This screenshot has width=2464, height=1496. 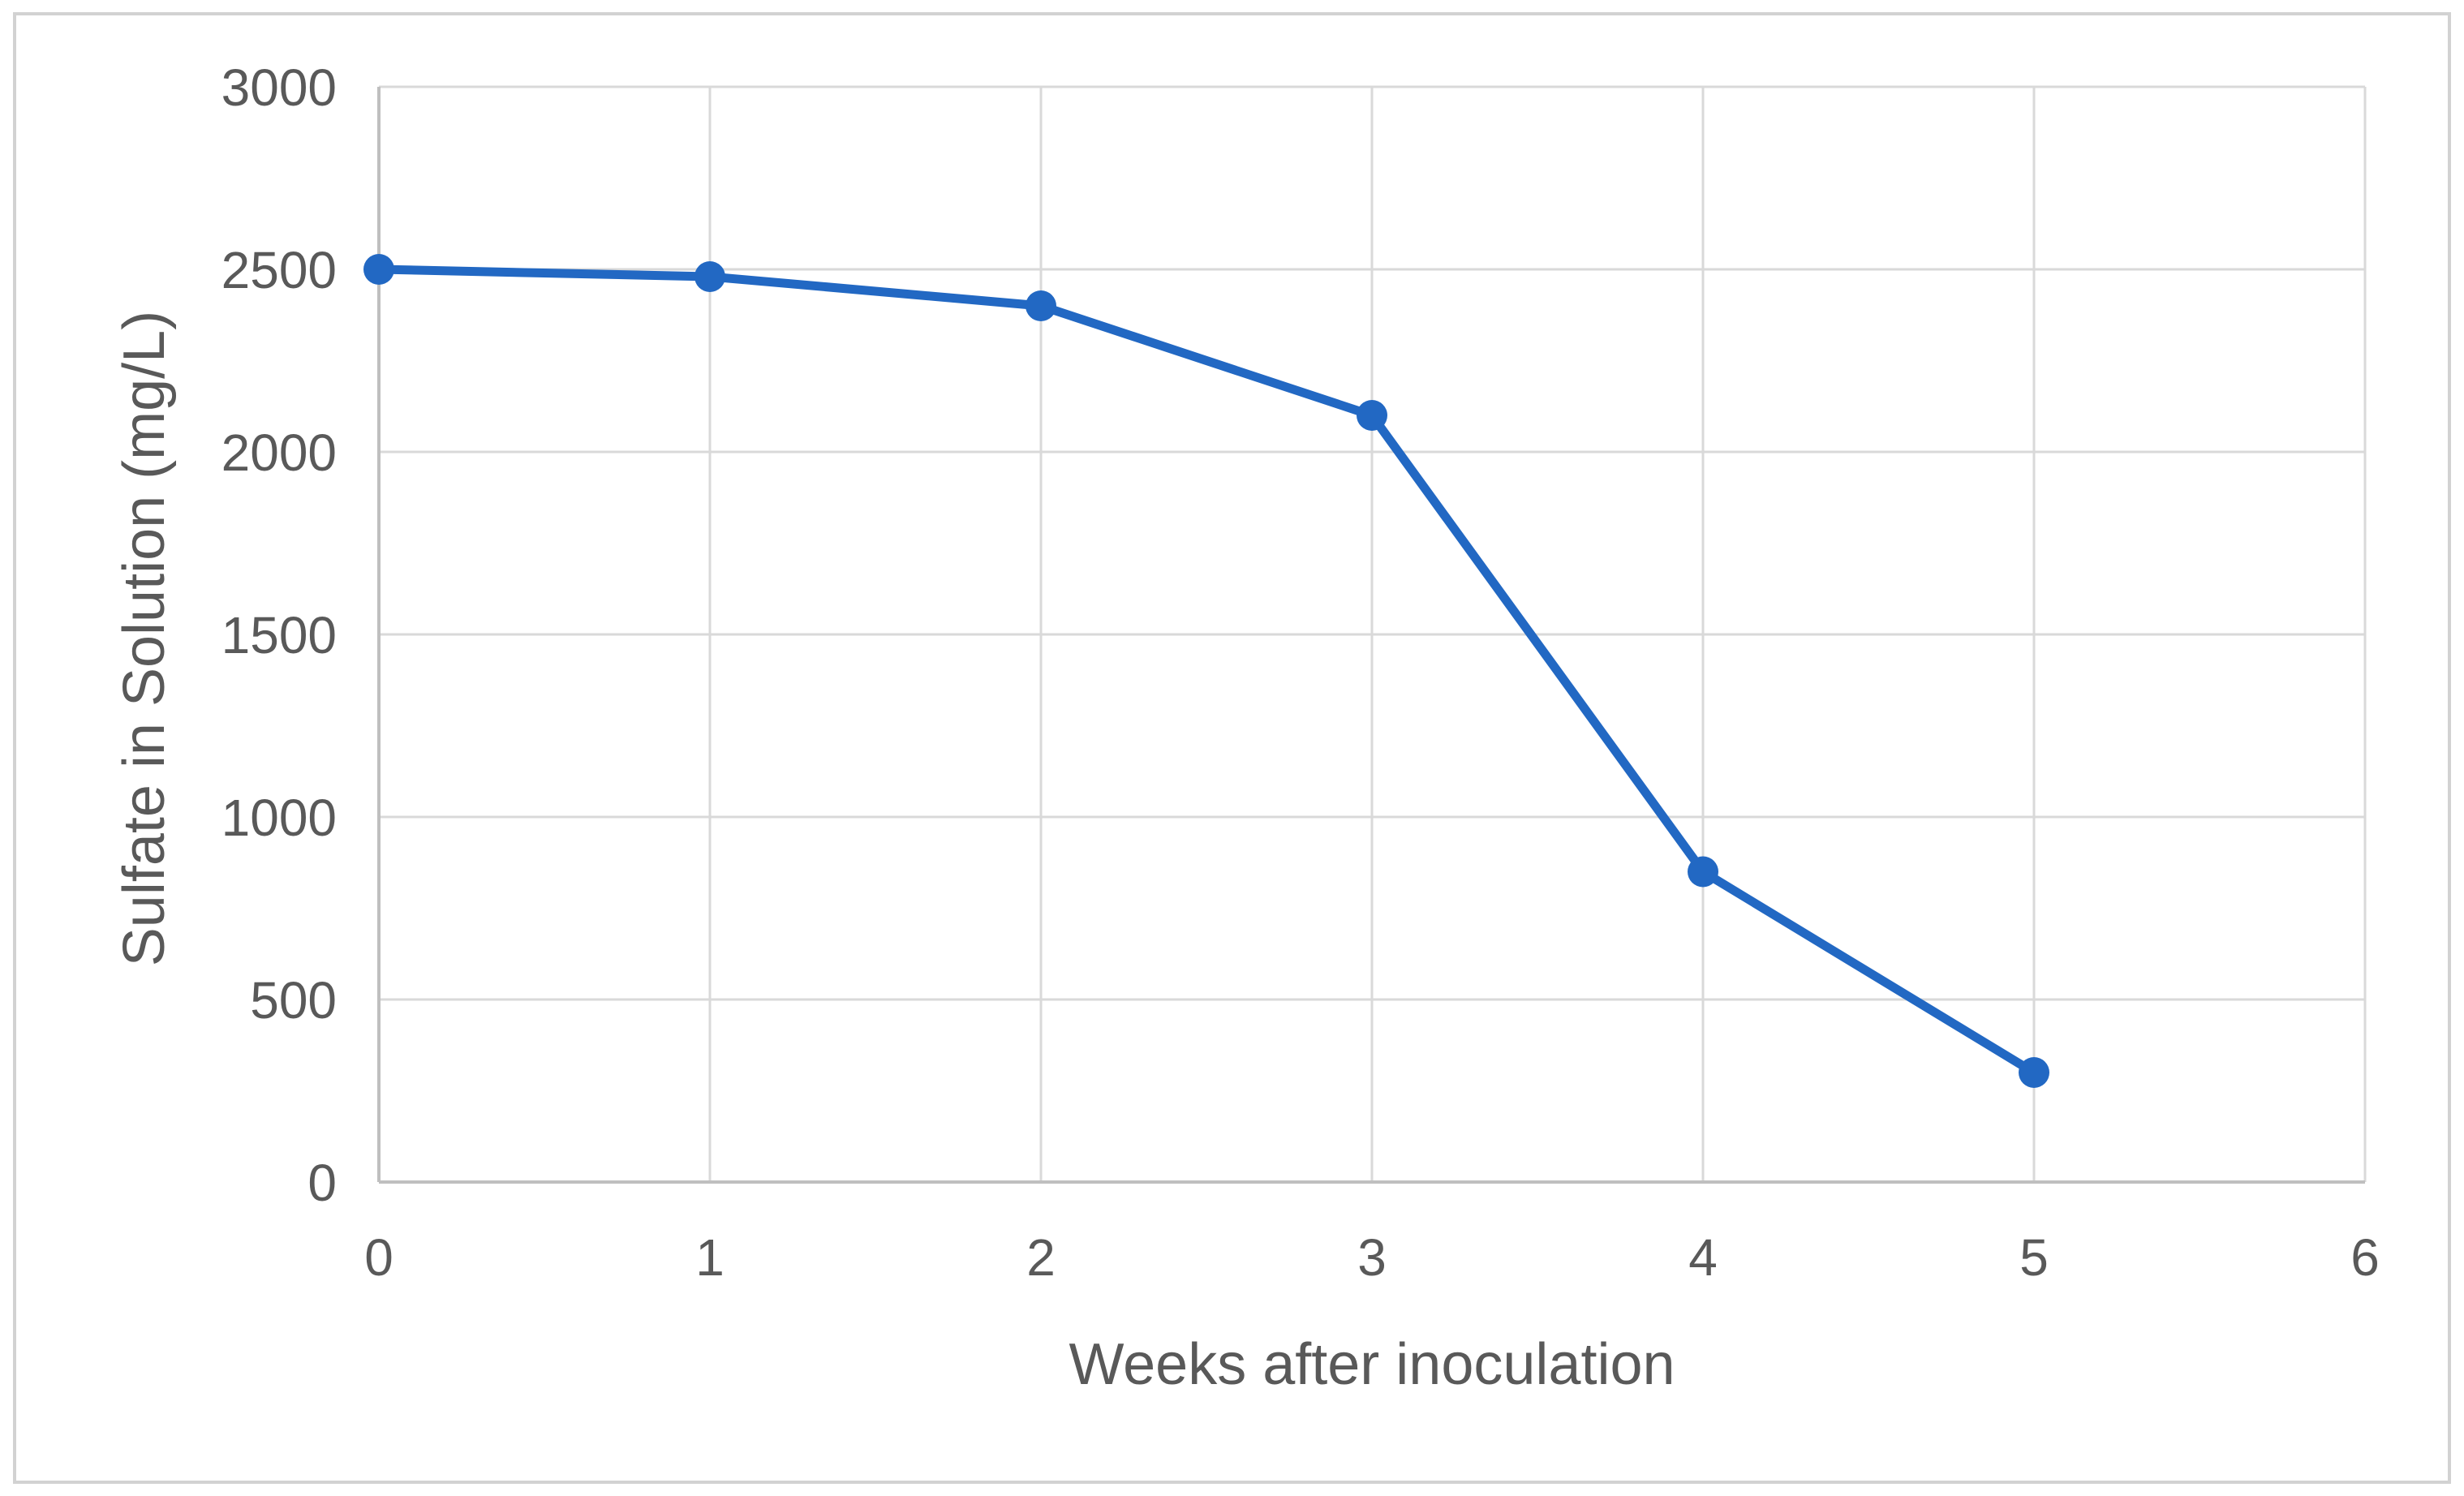 I want to click on y-tick-label: 0, so click(x=322, y=1183).